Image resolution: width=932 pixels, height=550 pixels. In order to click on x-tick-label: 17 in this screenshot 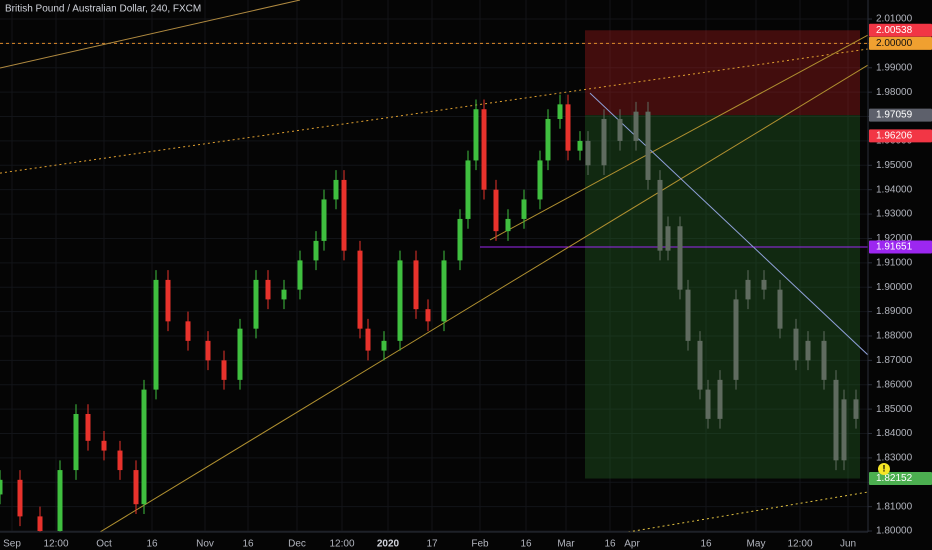, I will do `click(432, 544)`.